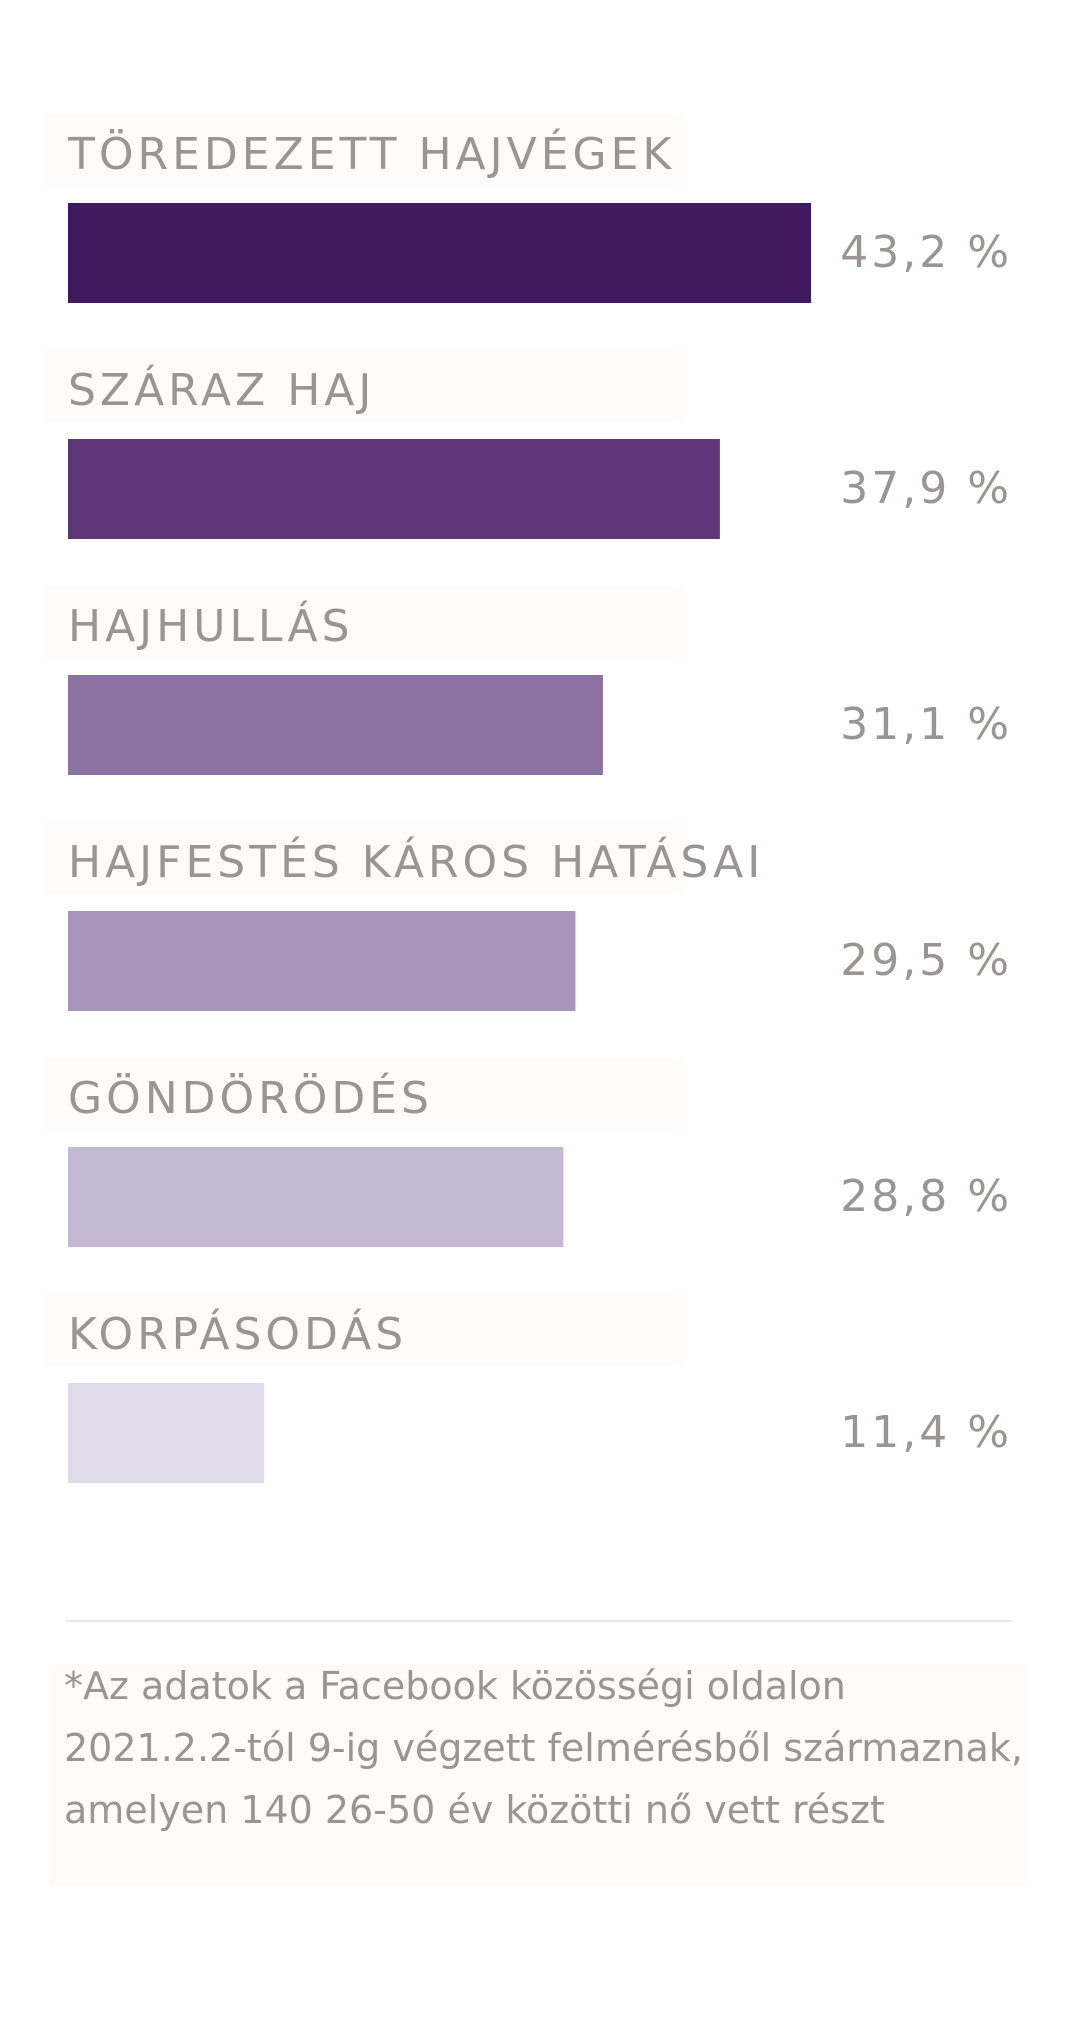  Describe the element at coordinates (455, 1686) in the screenshot. I see `footnote-line: *Az adatok a Facebook közösségi oldalon` at that location.